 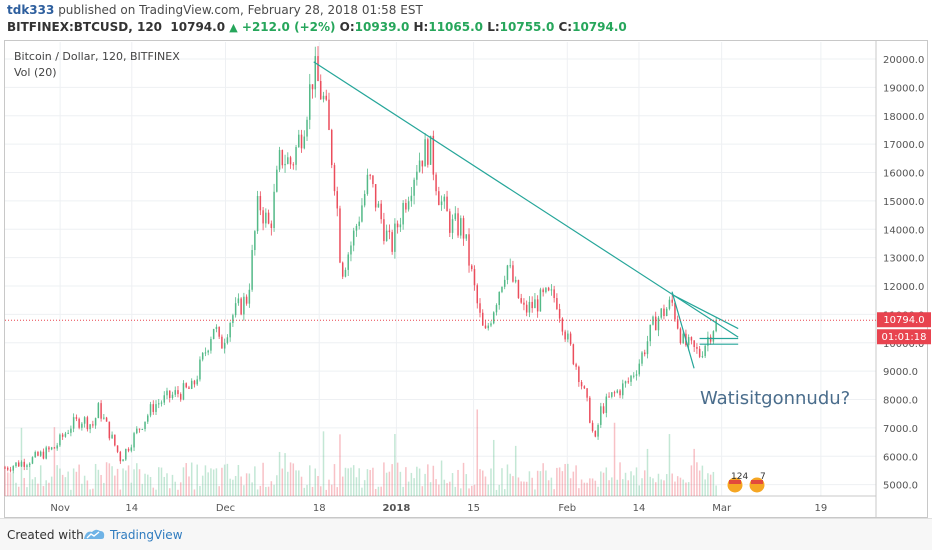 I want to click on tradingview-logo-icon, so click(x=94, y=535).